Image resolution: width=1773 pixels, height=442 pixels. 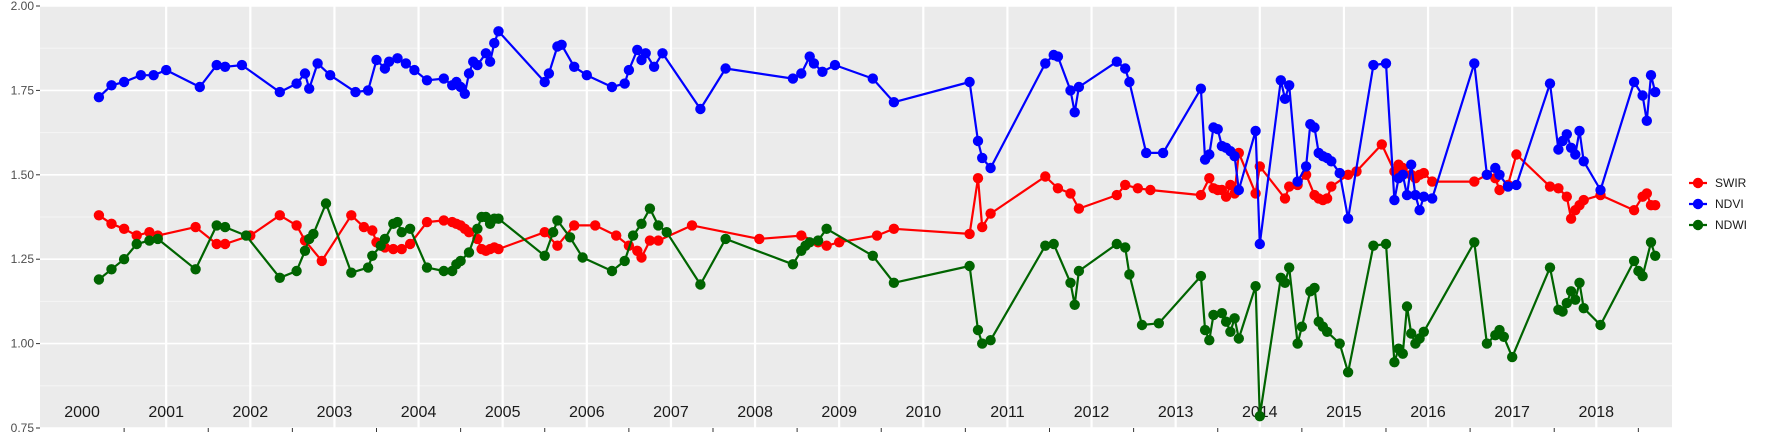 I want to click on year-label: 2000, so click(x=82, y=412).